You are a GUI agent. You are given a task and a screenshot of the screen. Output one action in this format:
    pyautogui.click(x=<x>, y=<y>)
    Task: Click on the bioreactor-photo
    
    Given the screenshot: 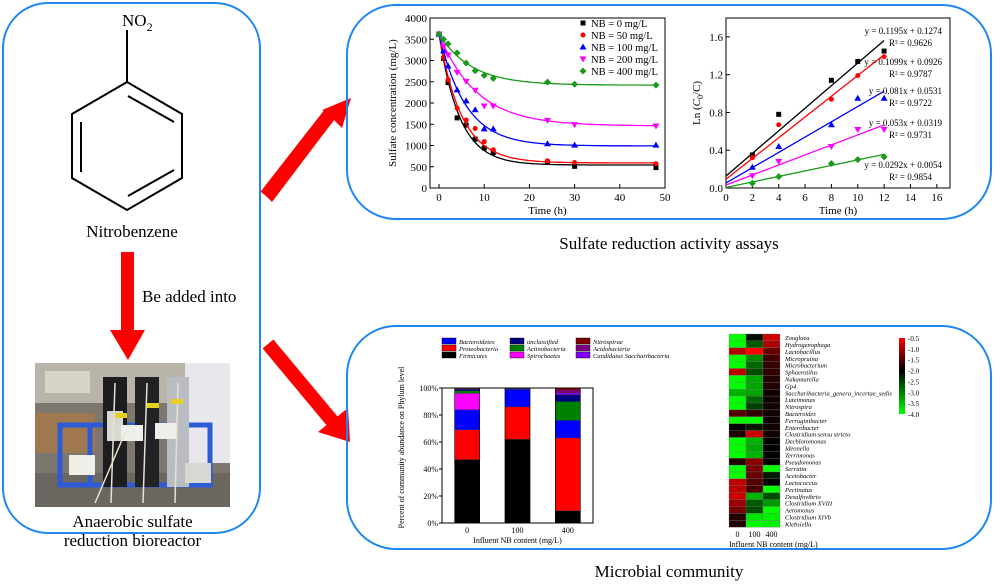 What is the action you would take?
    pyautogui.click(x=132, y=435)
    